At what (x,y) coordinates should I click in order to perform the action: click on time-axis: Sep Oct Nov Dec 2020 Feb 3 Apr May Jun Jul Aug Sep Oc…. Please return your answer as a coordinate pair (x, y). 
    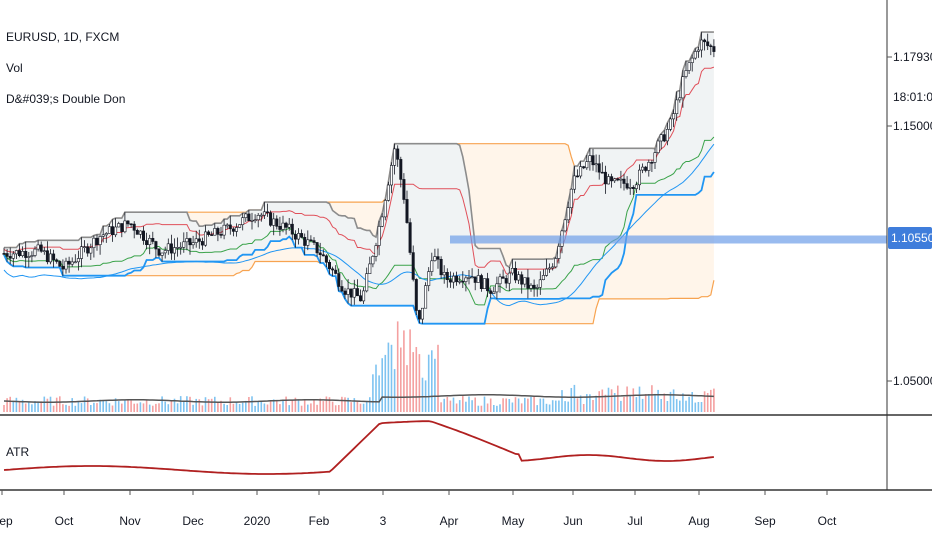
    Looking at the image, I should click on (418, 509).